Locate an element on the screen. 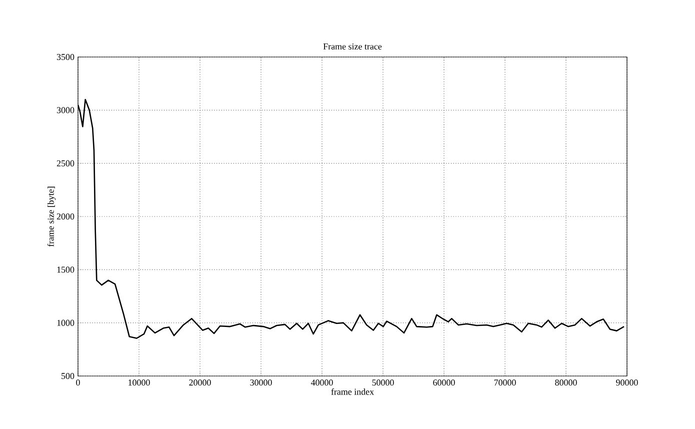 This screenshot has height=429, width=695. x-axis-title: frame index is located at coordinates (352, 391).